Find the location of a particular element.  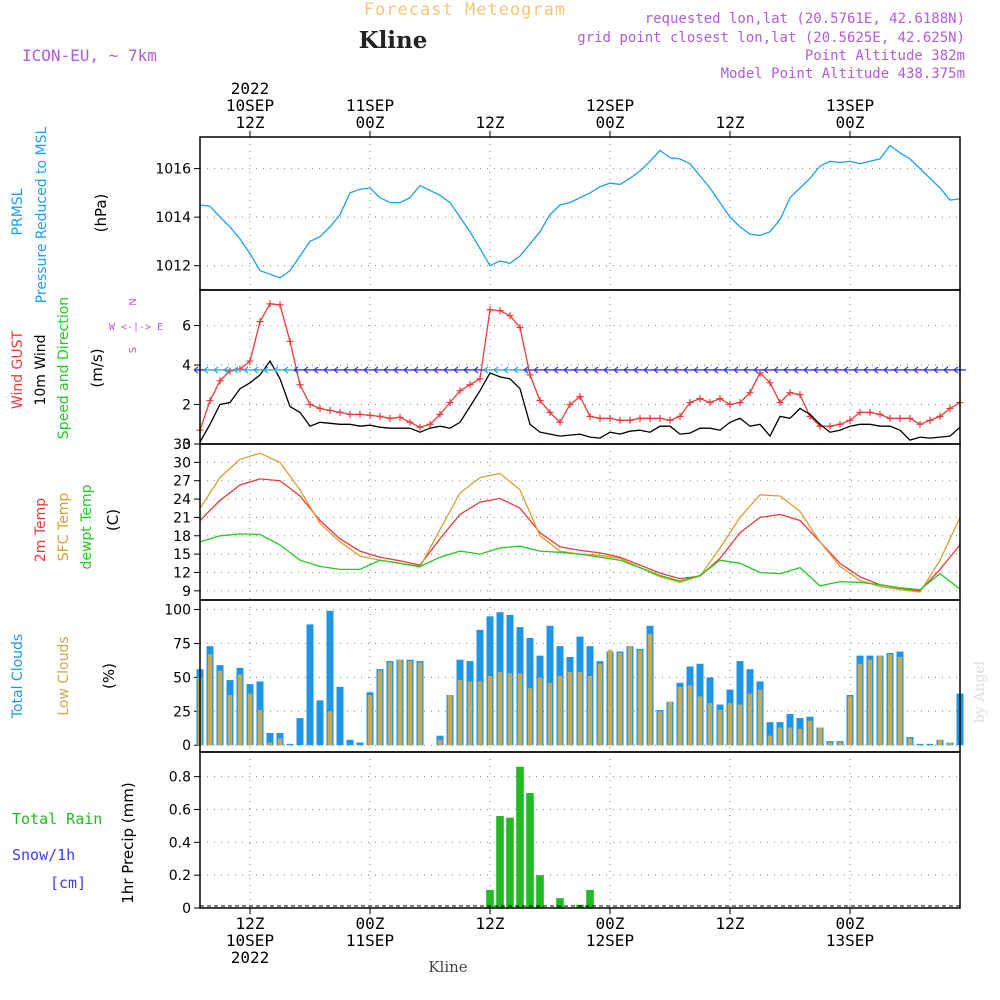

y-tick-label: 1016 is located at coordinates (173, 170).